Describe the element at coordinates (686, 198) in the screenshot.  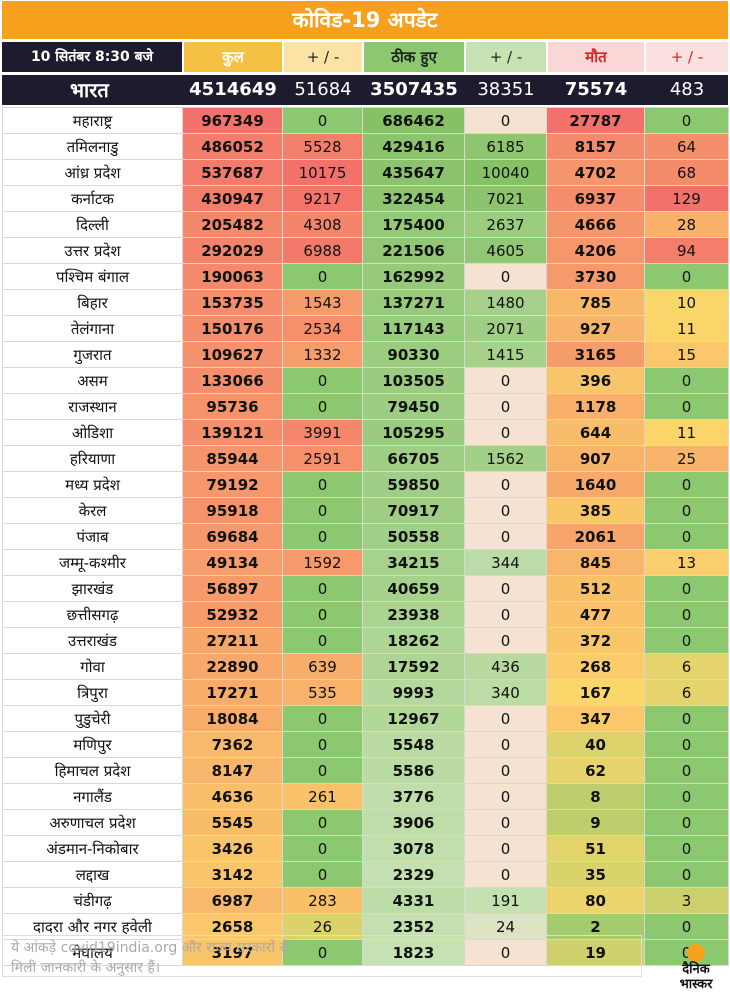
I see `deaths-change-cell: 129` at that location.